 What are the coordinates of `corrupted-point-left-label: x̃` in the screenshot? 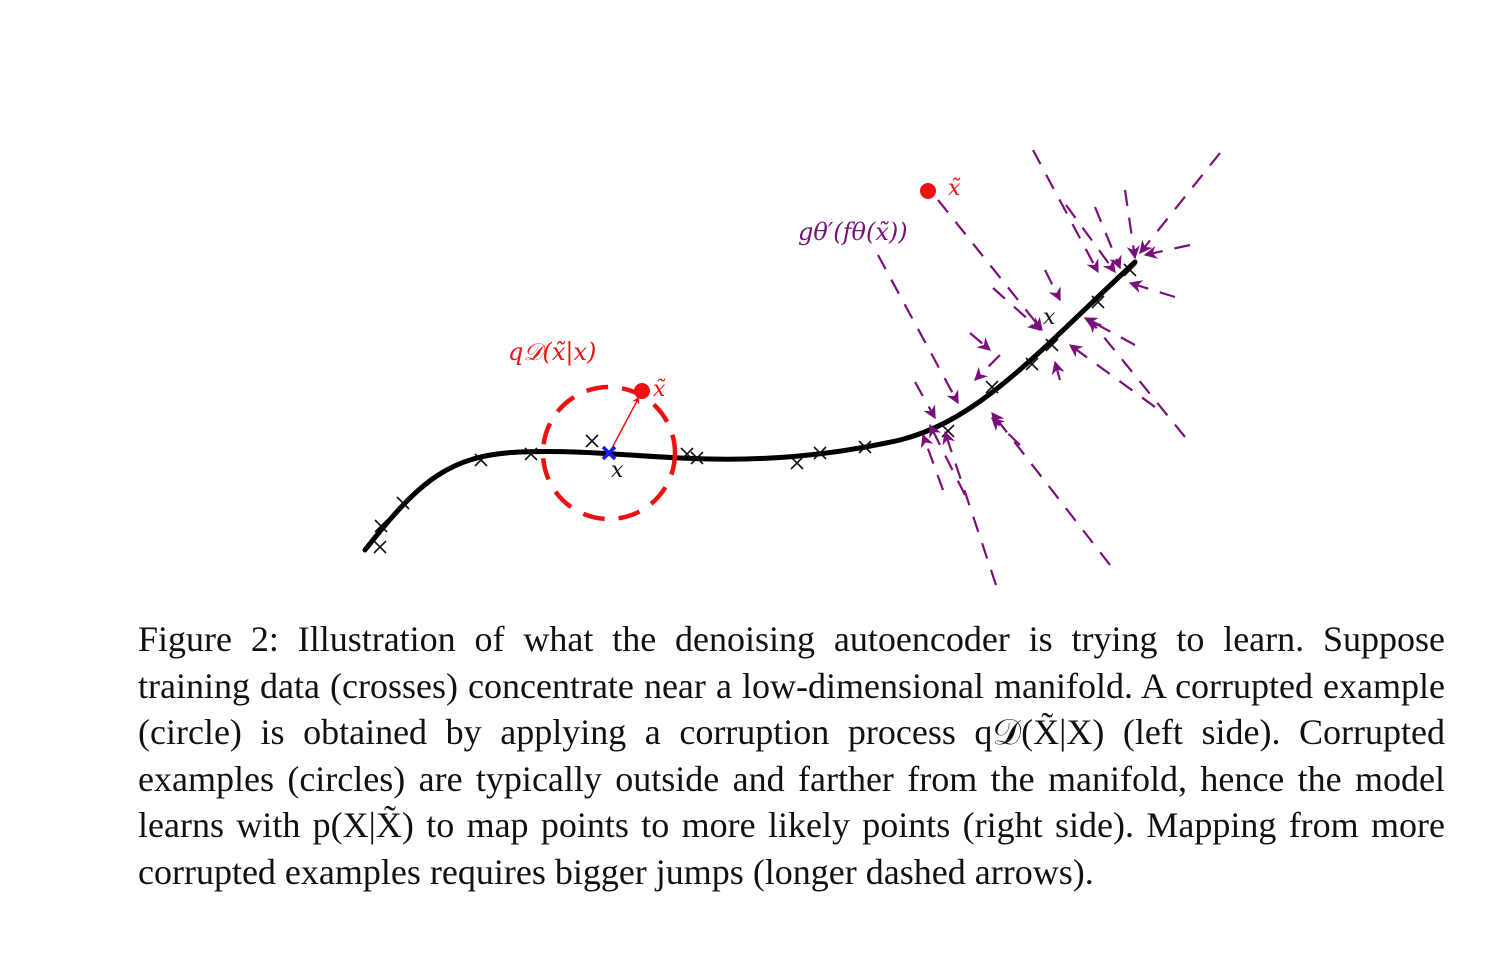 It's located at (659, 389).